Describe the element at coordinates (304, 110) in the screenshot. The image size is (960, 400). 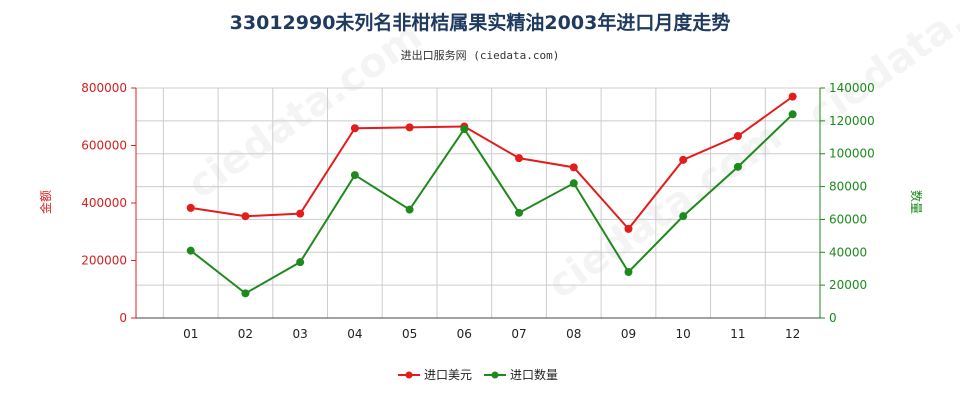
I see `watermark-1: ciedata.com` at that location.